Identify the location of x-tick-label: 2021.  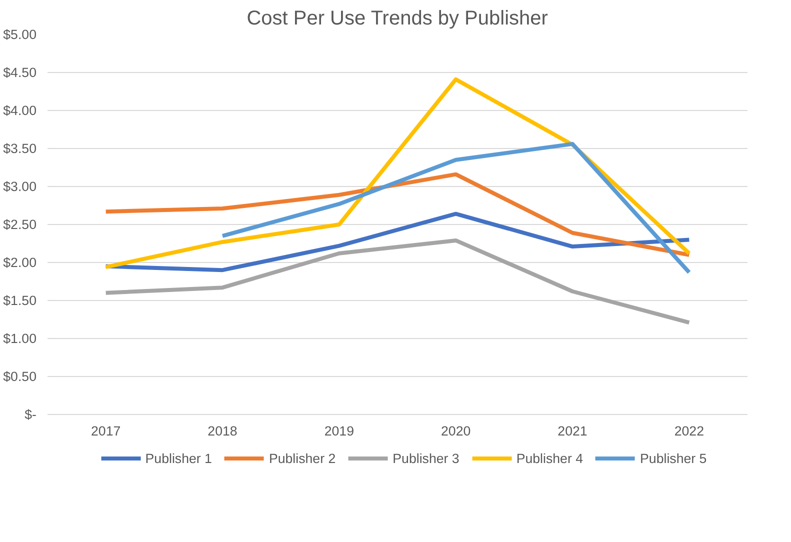
(573, 431).